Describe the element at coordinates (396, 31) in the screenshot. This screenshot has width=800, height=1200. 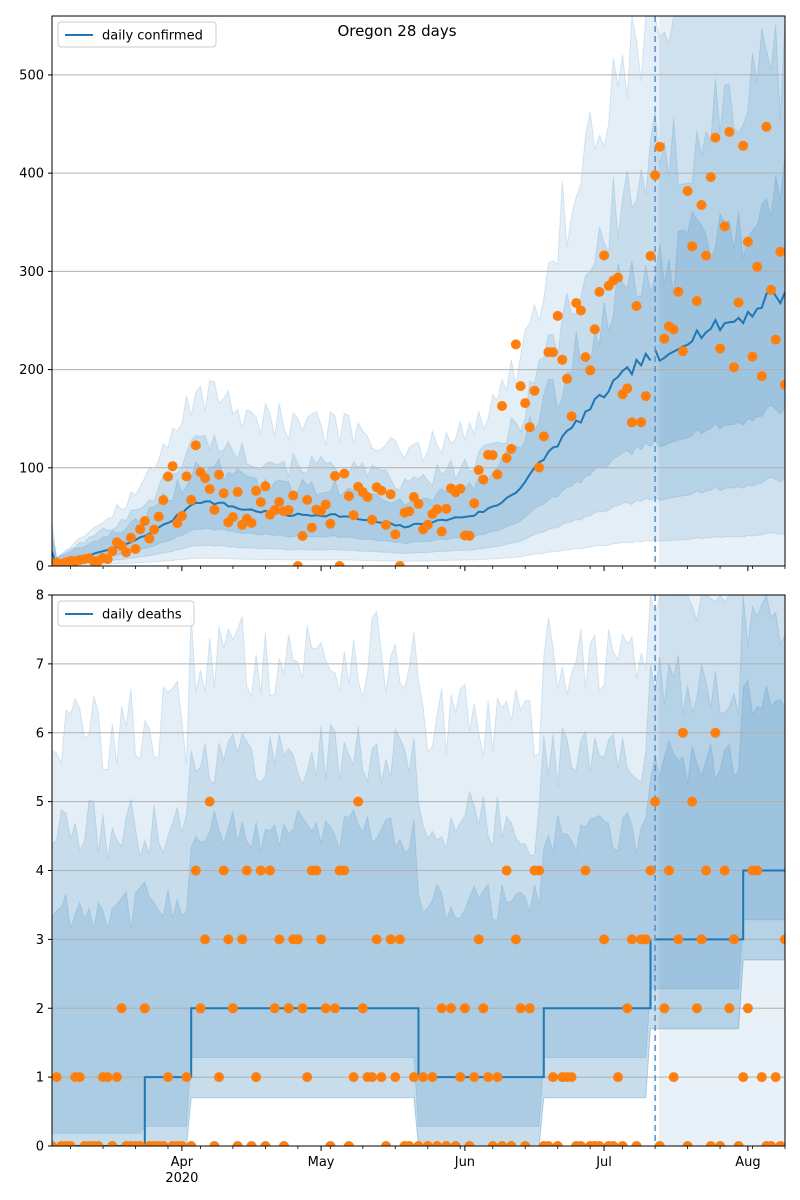
I see `chart-title: Oregon 28 days` at that location.